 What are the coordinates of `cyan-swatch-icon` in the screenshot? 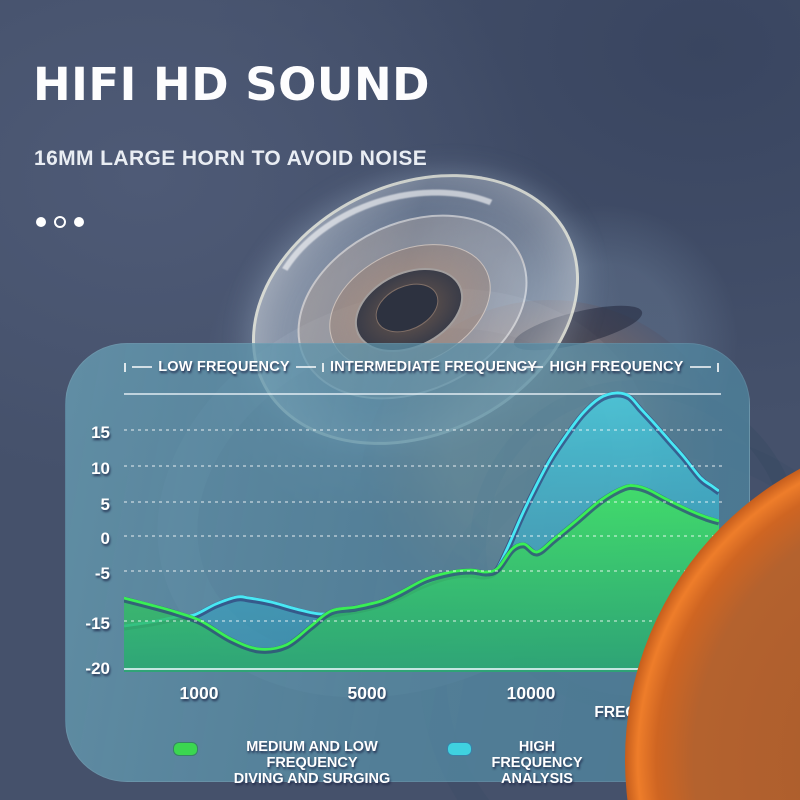 It's located at (459, 749).